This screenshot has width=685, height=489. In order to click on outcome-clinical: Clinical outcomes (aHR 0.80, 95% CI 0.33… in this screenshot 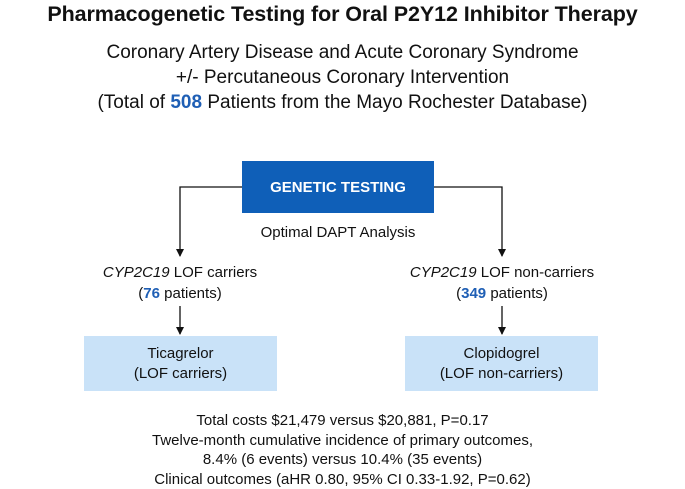, I will do `click(342, 479)`.